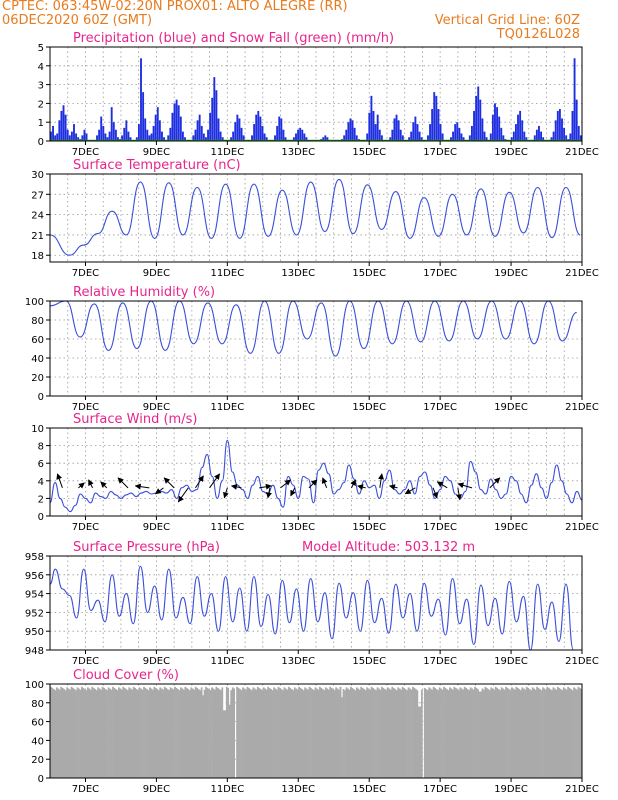 The width and height of the screenshot is (618, 800). What do you see at coordinates (37, 321) in the screenshot?
I see `y-tick-label: 80` at bounding box center [37, 321].